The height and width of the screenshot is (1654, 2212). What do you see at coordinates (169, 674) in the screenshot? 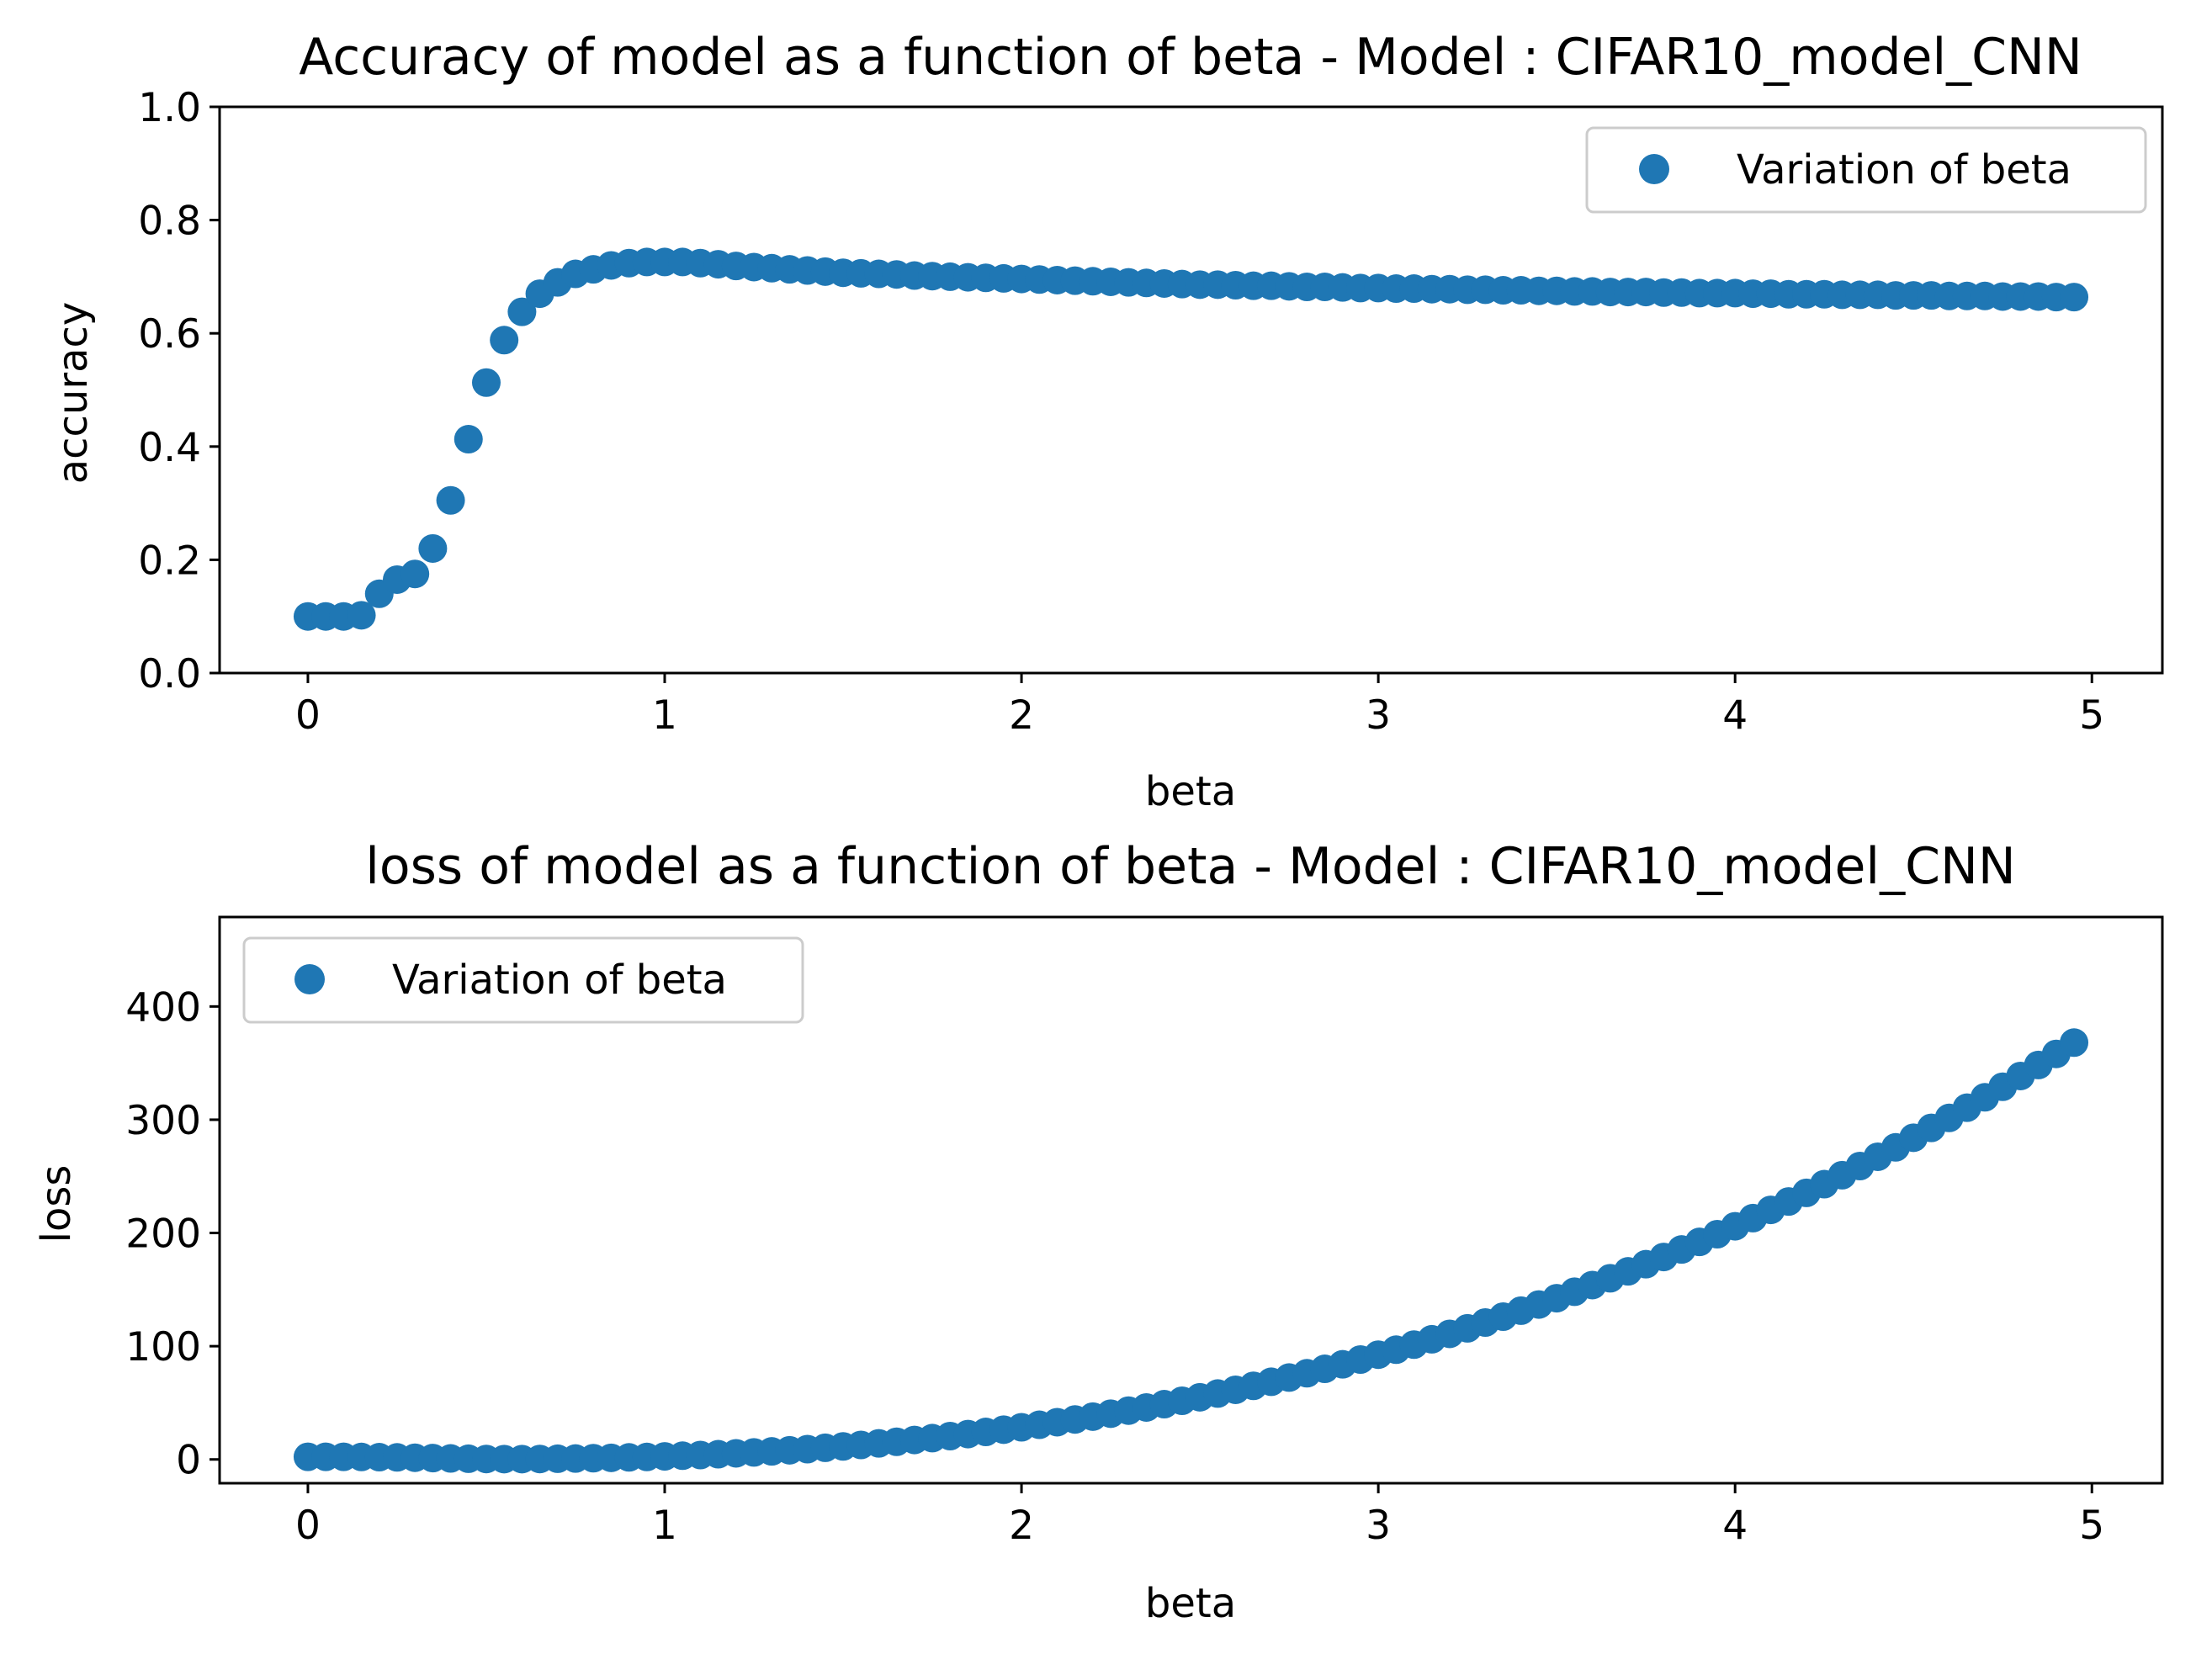
I see `y-tick-label: 0.0` at bounding box center [169, 674].